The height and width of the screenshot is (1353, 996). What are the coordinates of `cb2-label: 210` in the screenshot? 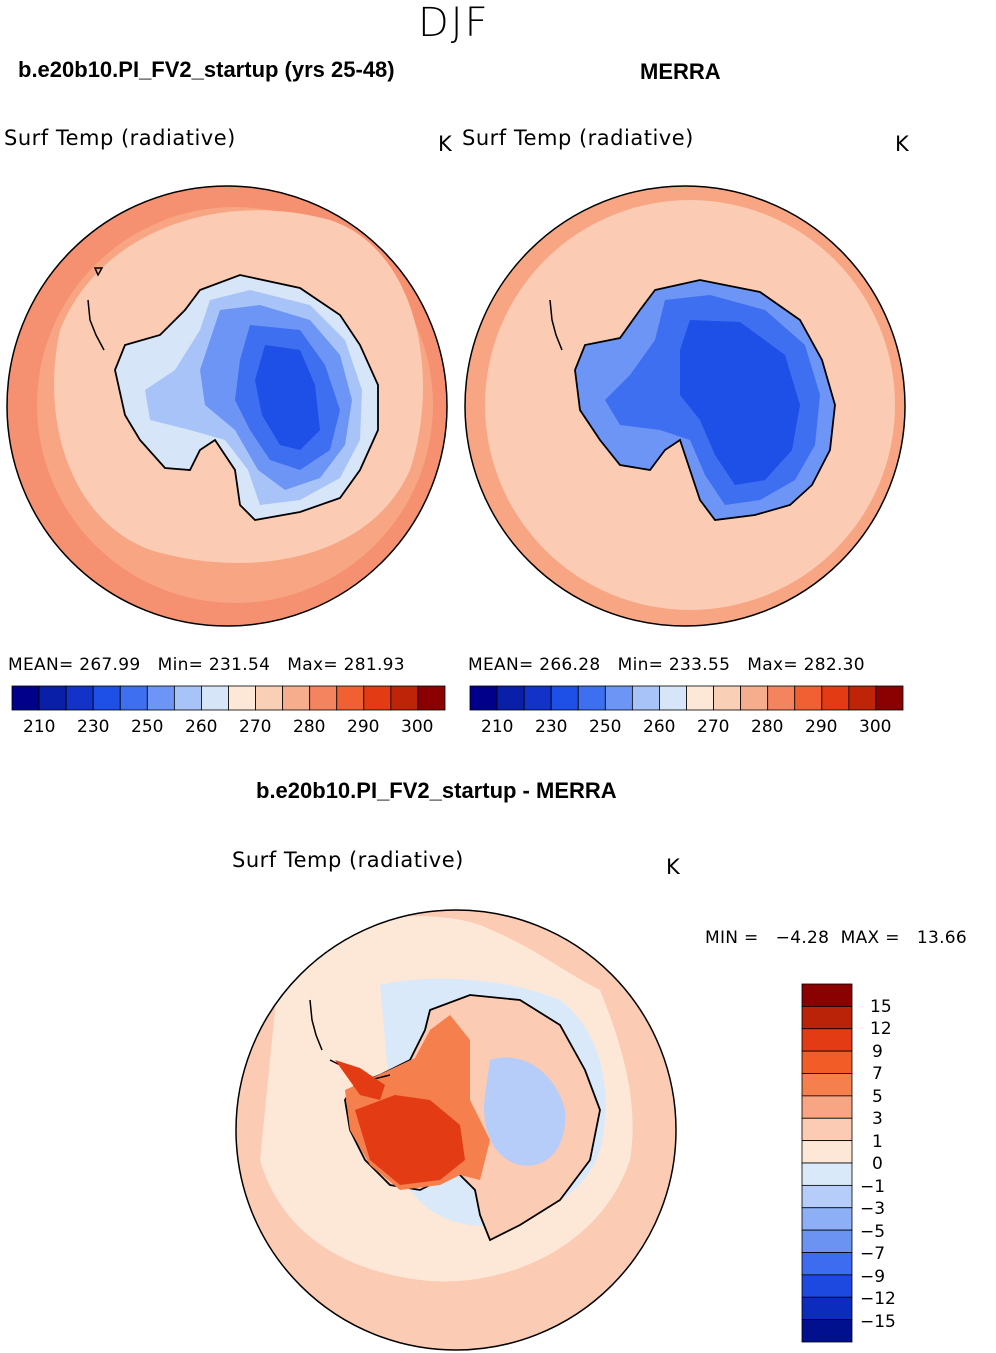 It's located at (497, 727).